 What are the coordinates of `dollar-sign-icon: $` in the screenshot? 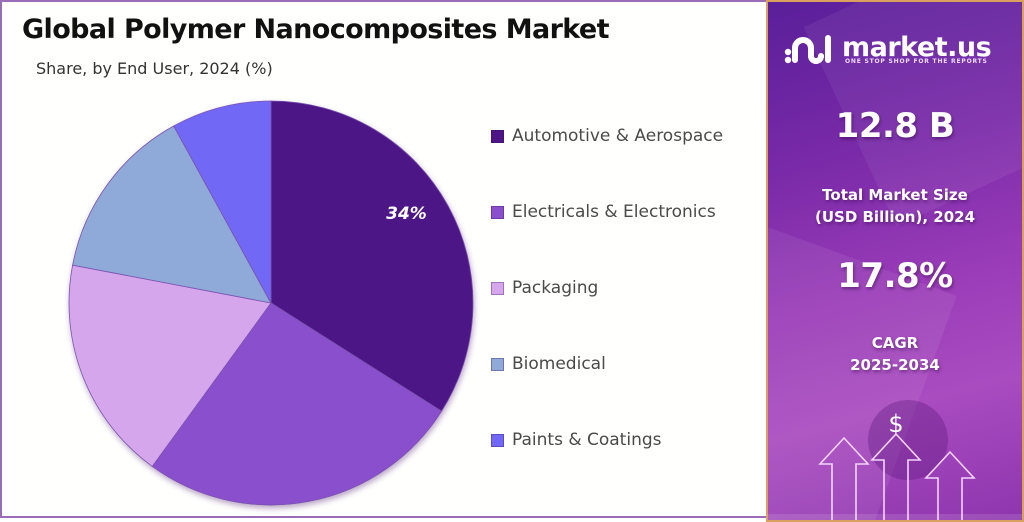 It's located at (895, 424).